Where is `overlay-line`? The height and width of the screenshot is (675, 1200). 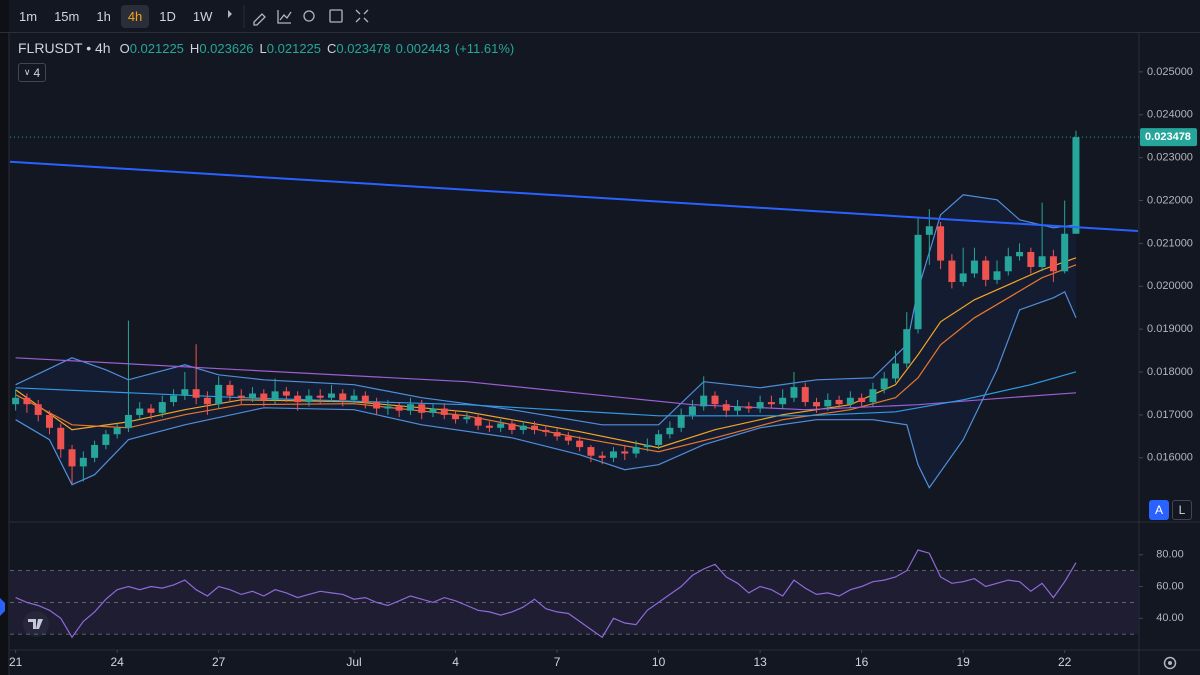 overlay-line is located at coordinates (546, 394).